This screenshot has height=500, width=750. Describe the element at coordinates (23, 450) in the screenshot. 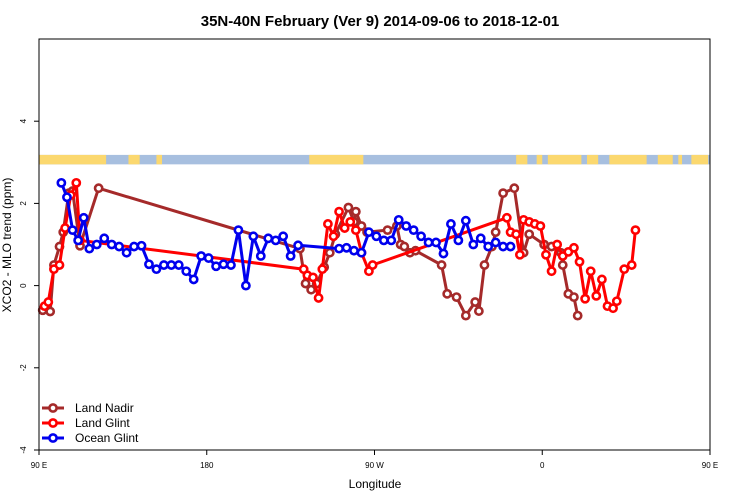

I see `y-tick-label: -4` at that location.